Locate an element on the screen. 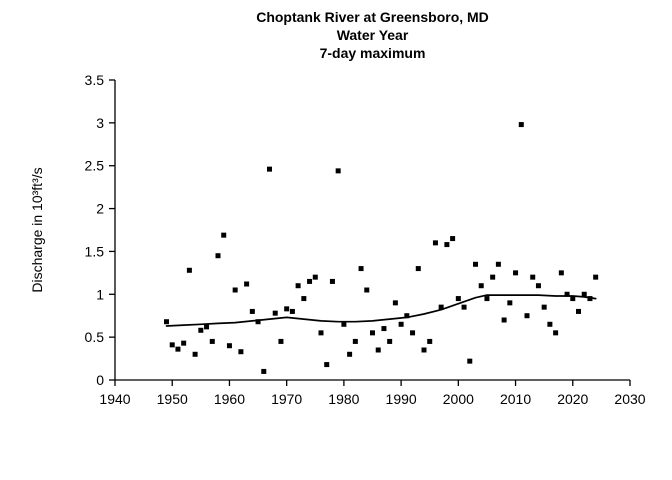  x-tick-label: 2000 is located at coordinates (458, 399).